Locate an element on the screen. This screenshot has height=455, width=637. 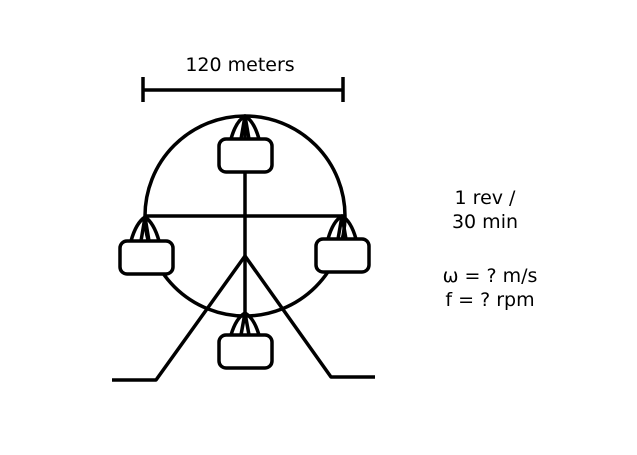
gondola-right is located at coordinates (342, 244).